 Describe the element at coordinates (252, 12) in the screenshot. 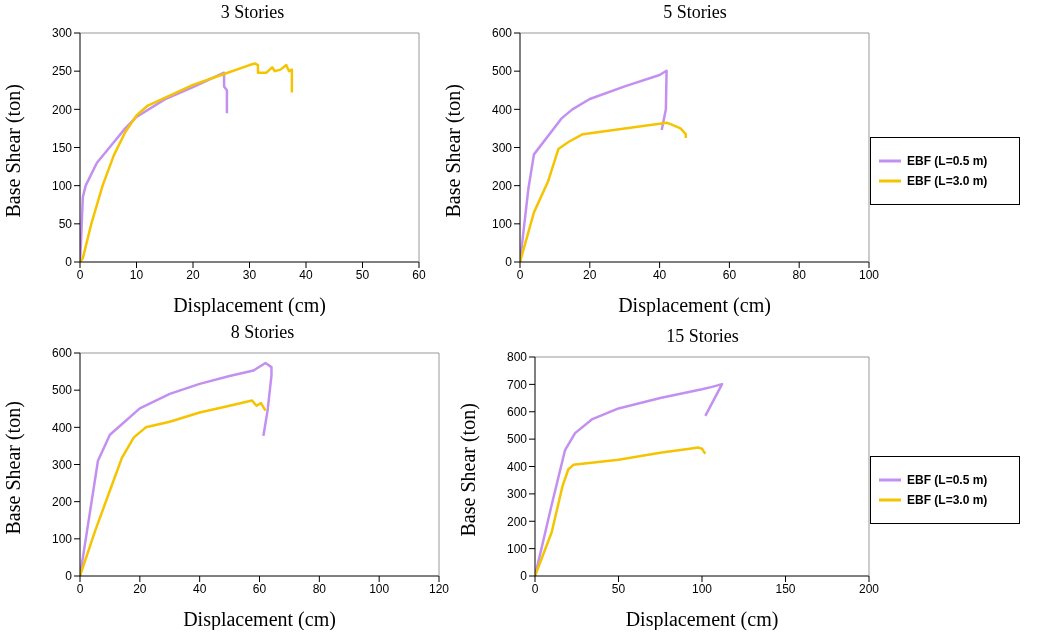

I see `chart-title: 3 Stories` at that location.